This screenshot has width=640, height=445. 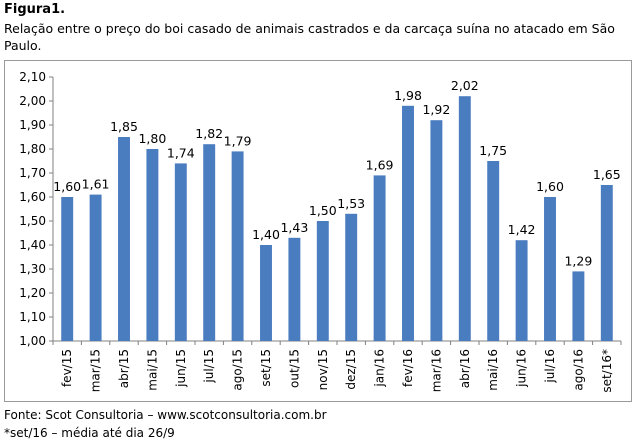 I want to click on x-category-label: set/15, so click(x=266, y=368).